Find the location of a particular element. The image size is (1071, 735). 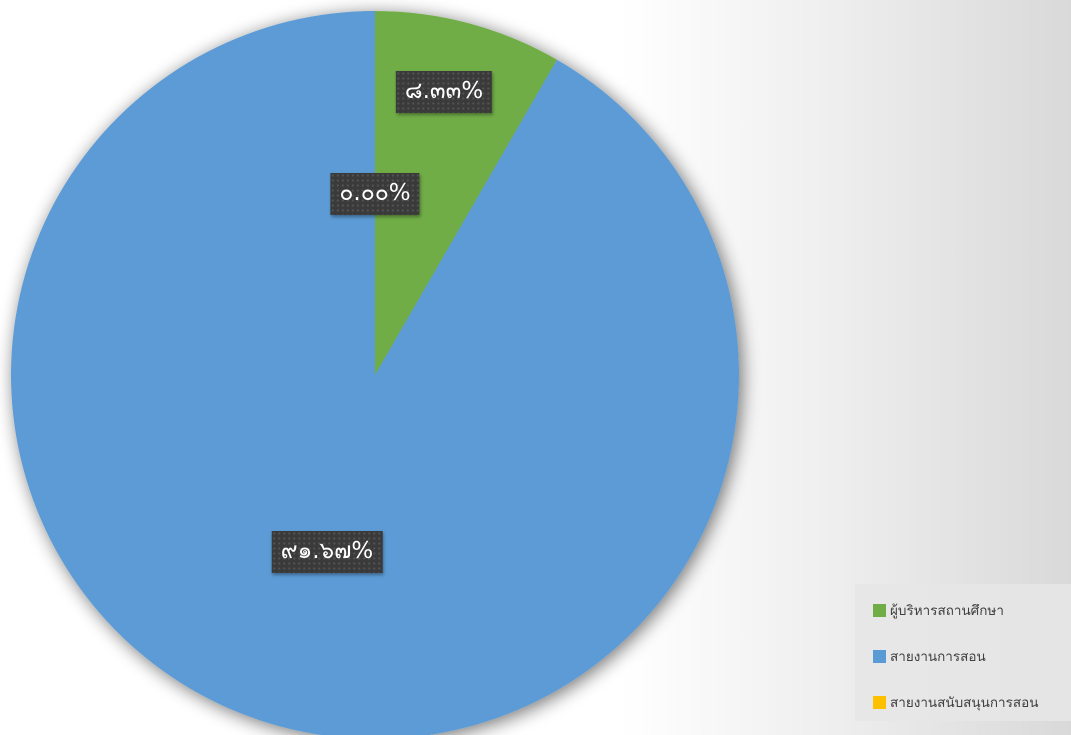

legend-item-teaching-staff: สายงานการสอน is located at coordinates (972, 656).